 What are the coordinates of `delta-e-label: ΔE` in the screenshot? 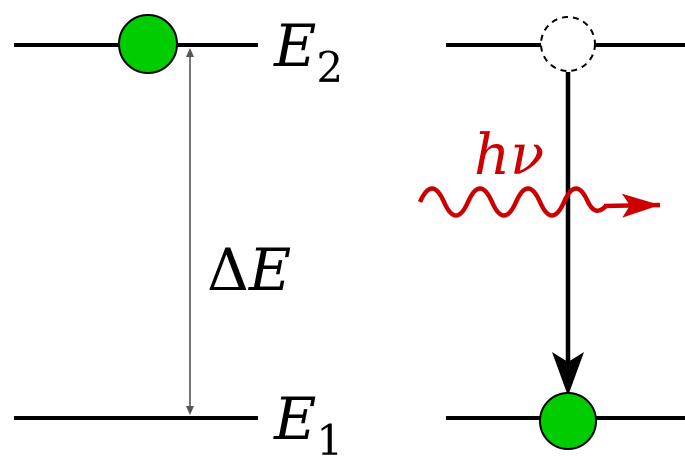 It's located at (249, 270).